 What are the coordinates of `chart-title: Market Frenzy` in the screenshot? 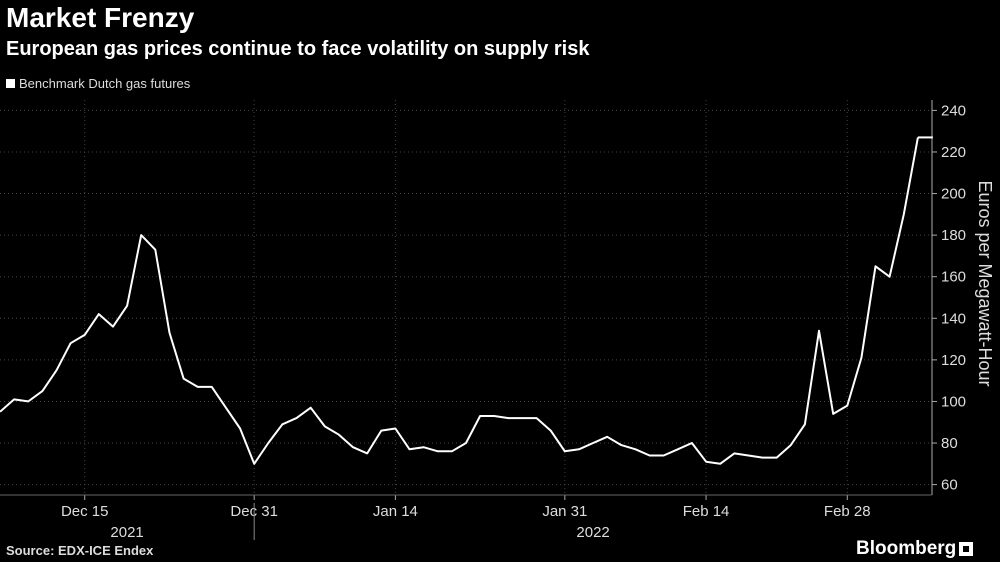 It's located at (100, 17).